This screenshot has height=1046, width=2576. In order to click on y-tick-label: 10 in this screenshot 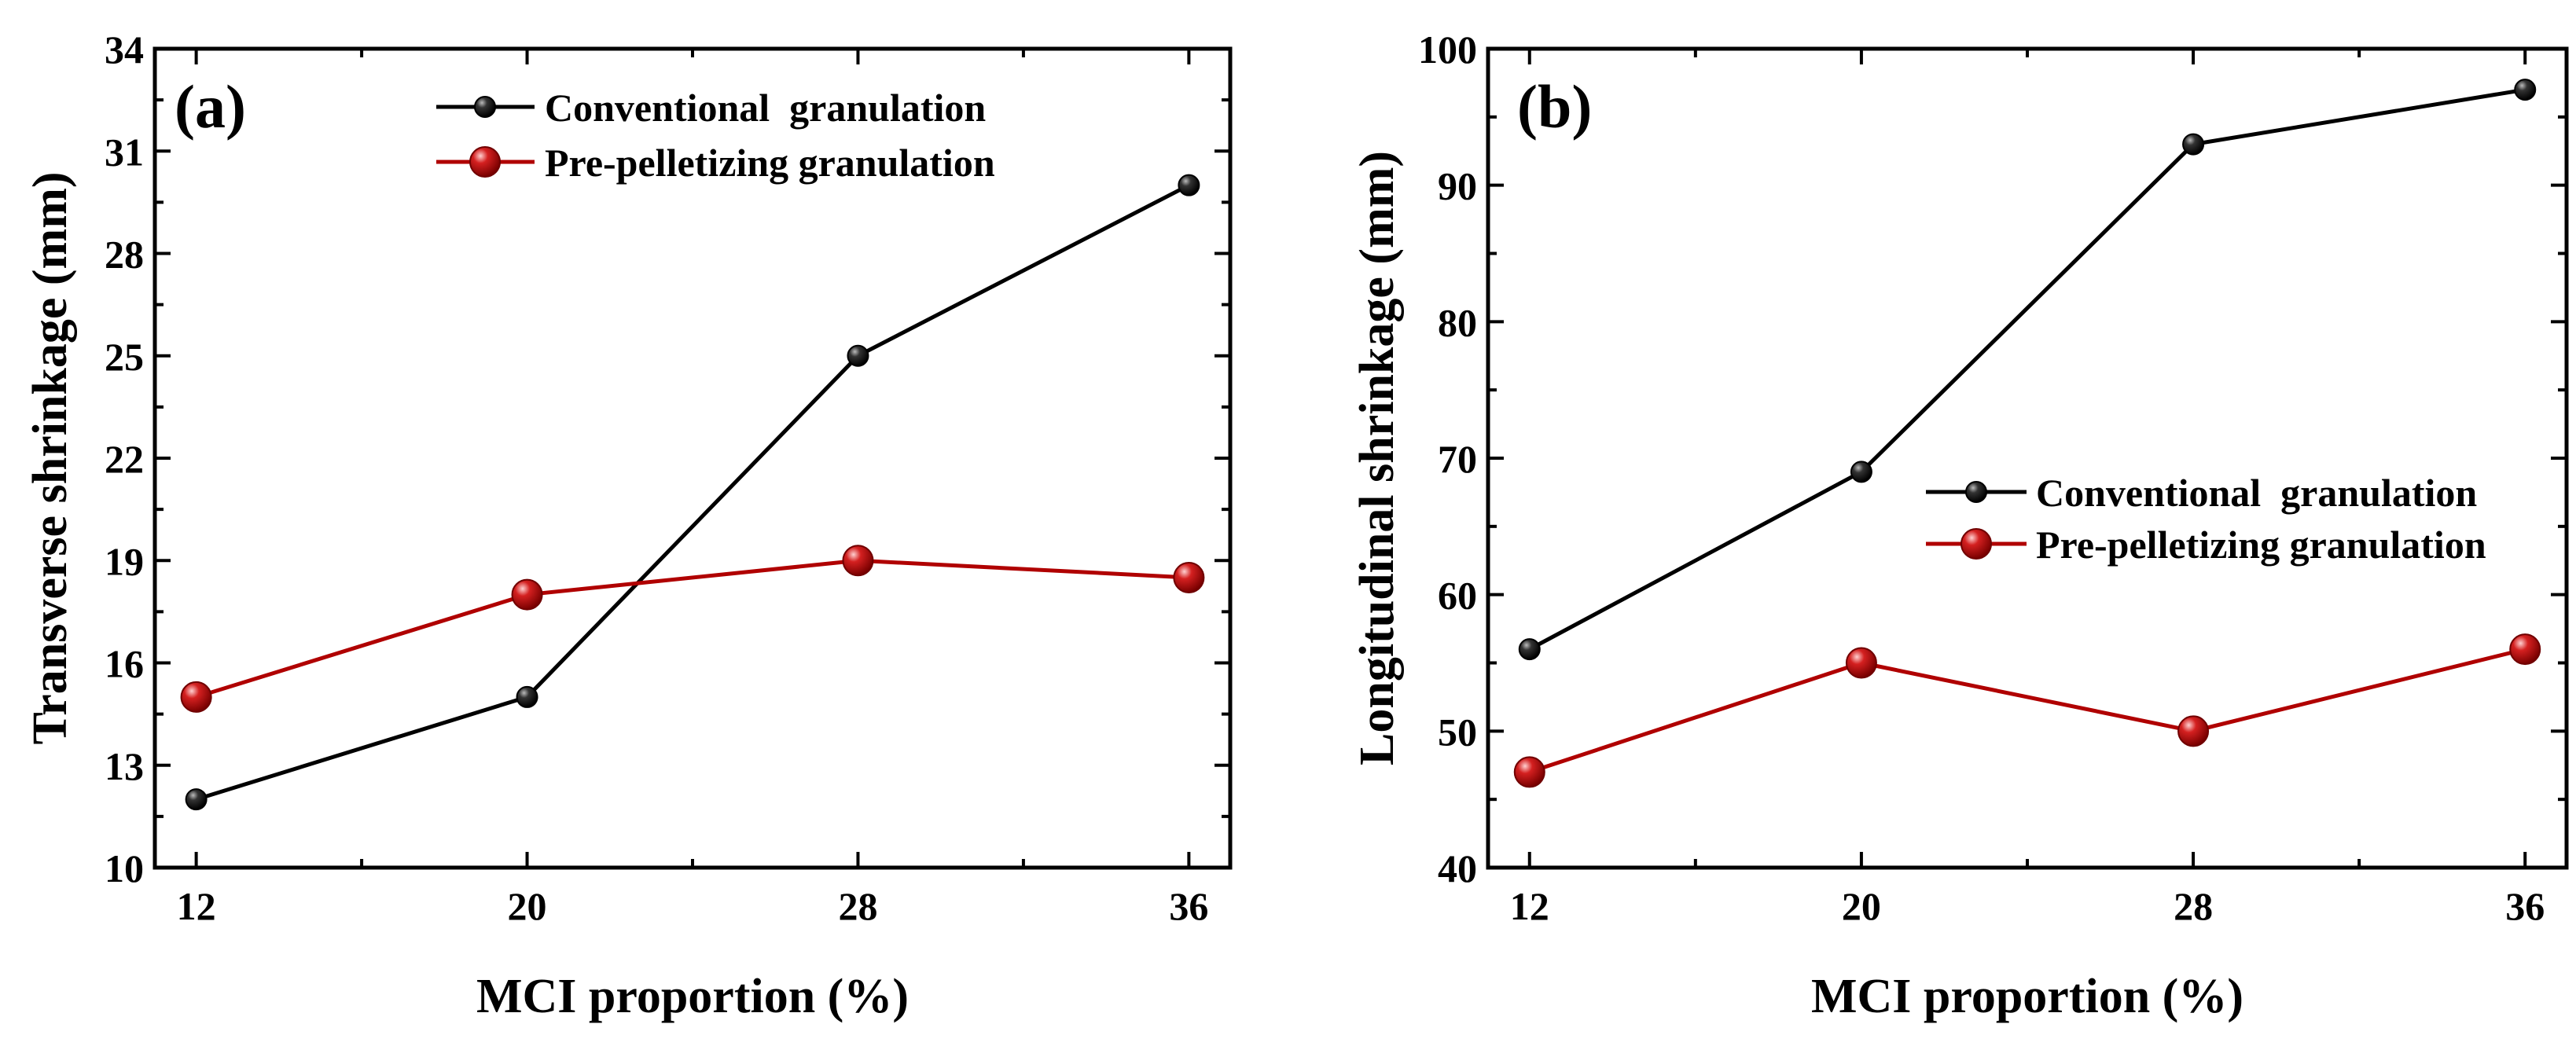, I will do `click(124, 868)`.